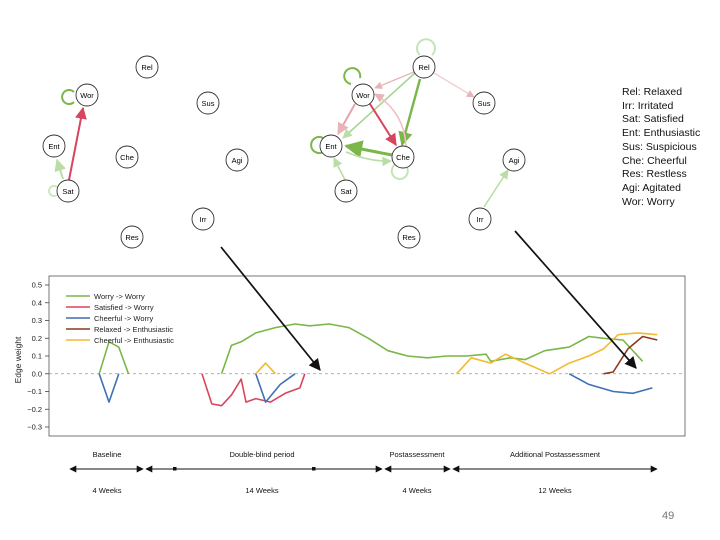 The height and width of the screenshot is (540, 720). Describe the element at coordinates (555, 454) in the screenshot. I see `phase-label: Additional Postassessment` at that location.